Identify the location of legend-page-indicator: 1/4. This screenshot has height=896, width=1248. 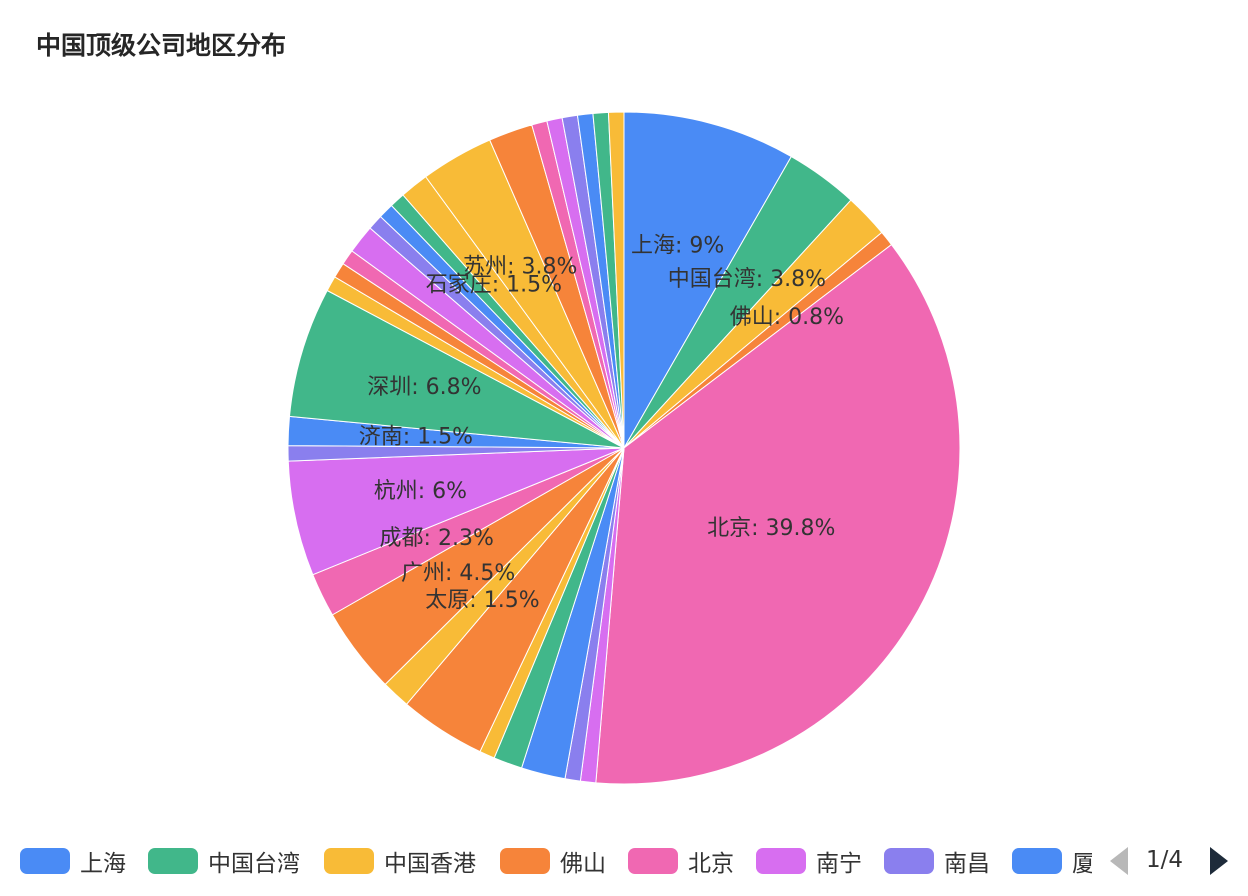
(1165, 860).